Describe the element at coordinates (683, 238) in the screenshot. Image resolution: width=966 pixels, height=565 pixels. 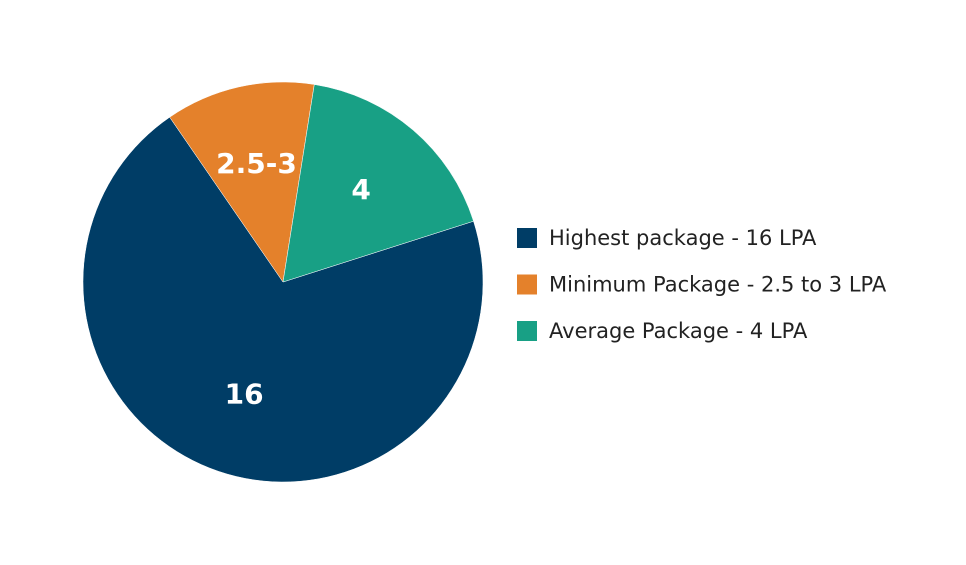
I see `legend-label: Highest package - 16 LPA` at that location.